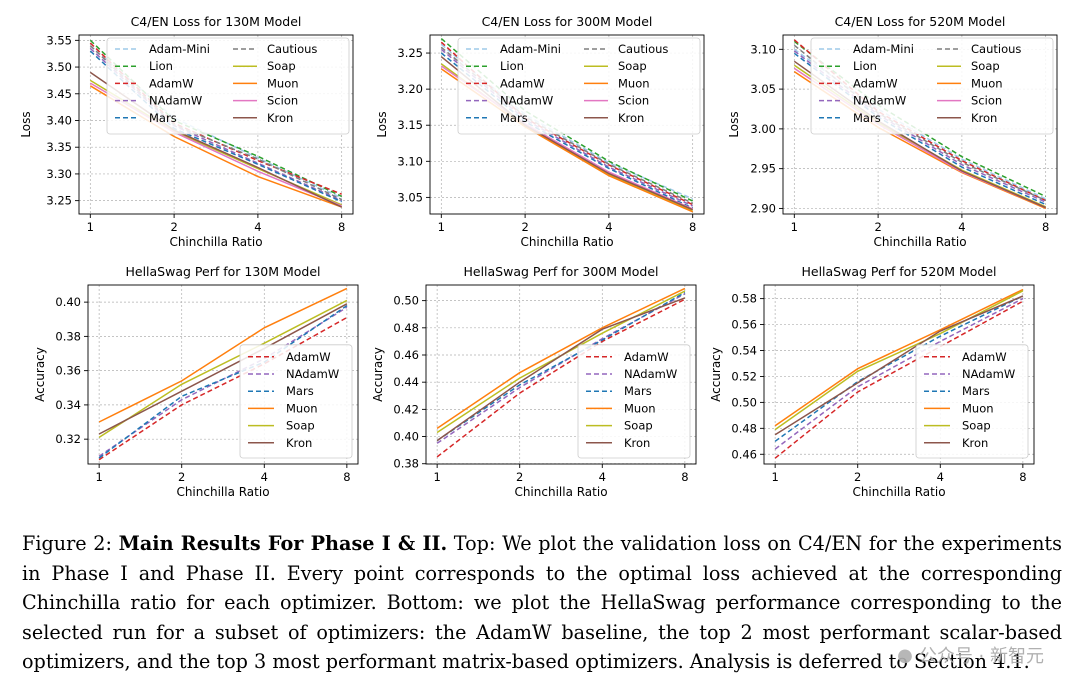  What do you see at coordinates (40, 374) in the screenshot?
I see `y-axis-label: Accuracy` at bounding box center [40, 374].